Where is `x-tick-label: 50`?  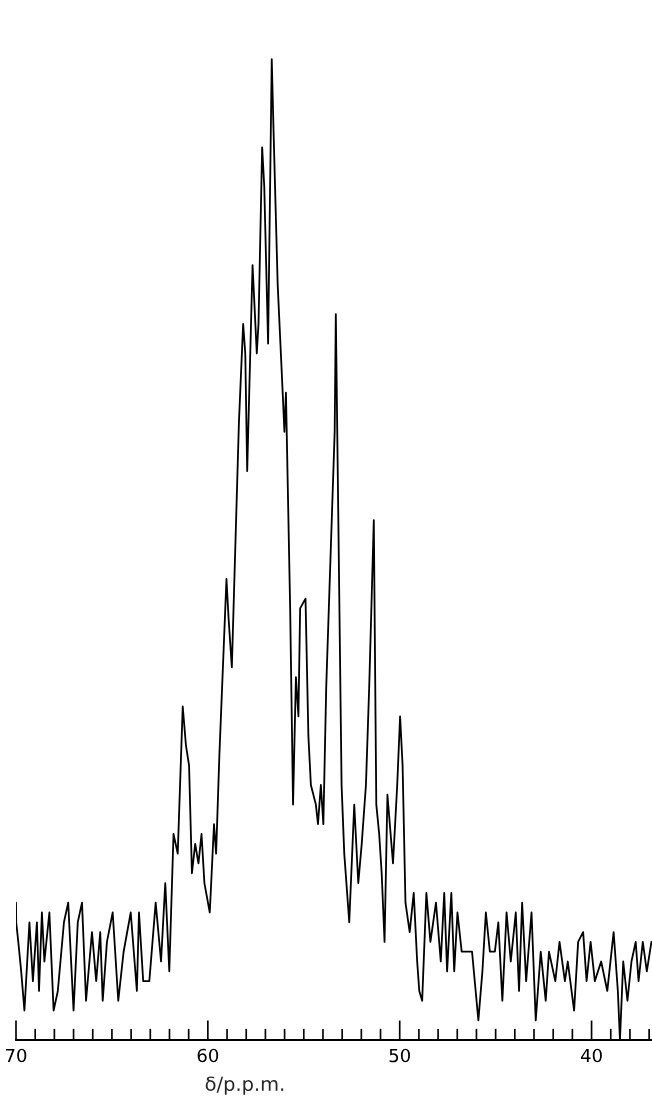 x-tick-label: 50 is located at coordinates (399, 1055).